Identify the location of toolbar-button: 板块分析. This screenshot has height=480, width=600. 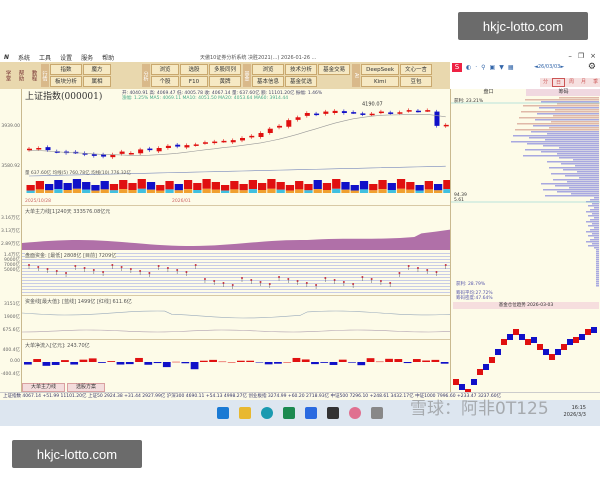
(66, 81).